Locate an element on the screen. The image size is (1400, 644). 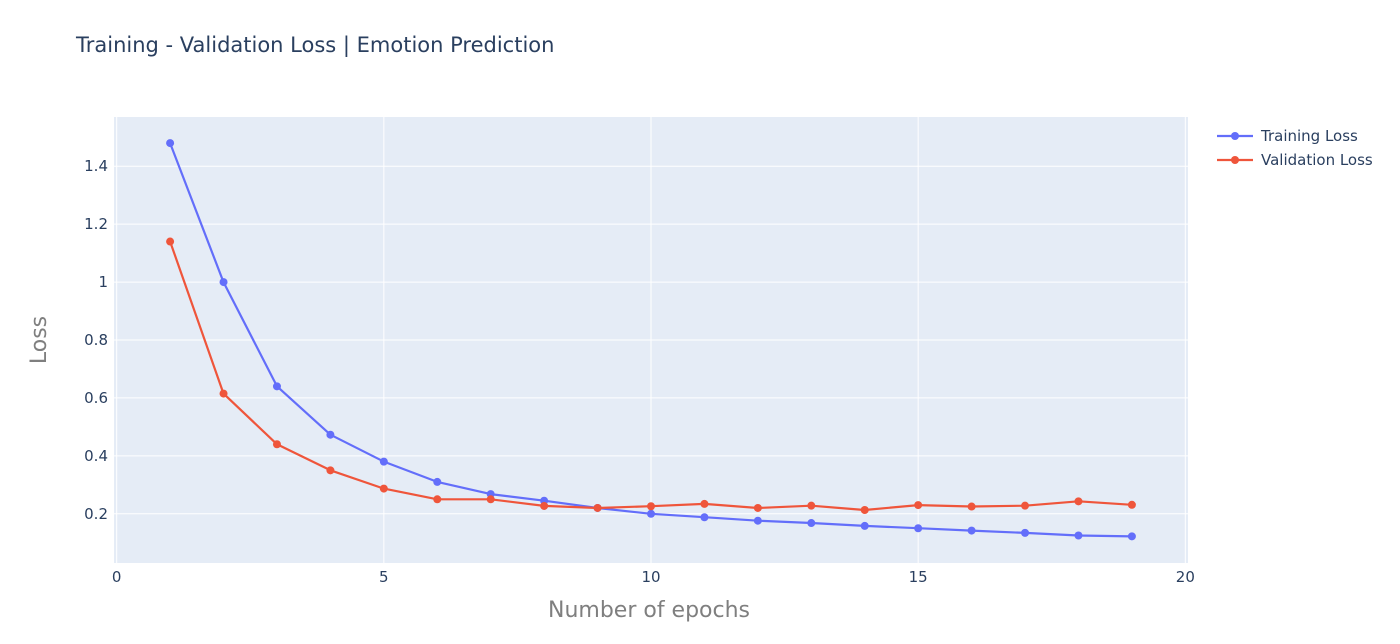
x-axis-title: Number of epochs is located at coordinates (649, 610).